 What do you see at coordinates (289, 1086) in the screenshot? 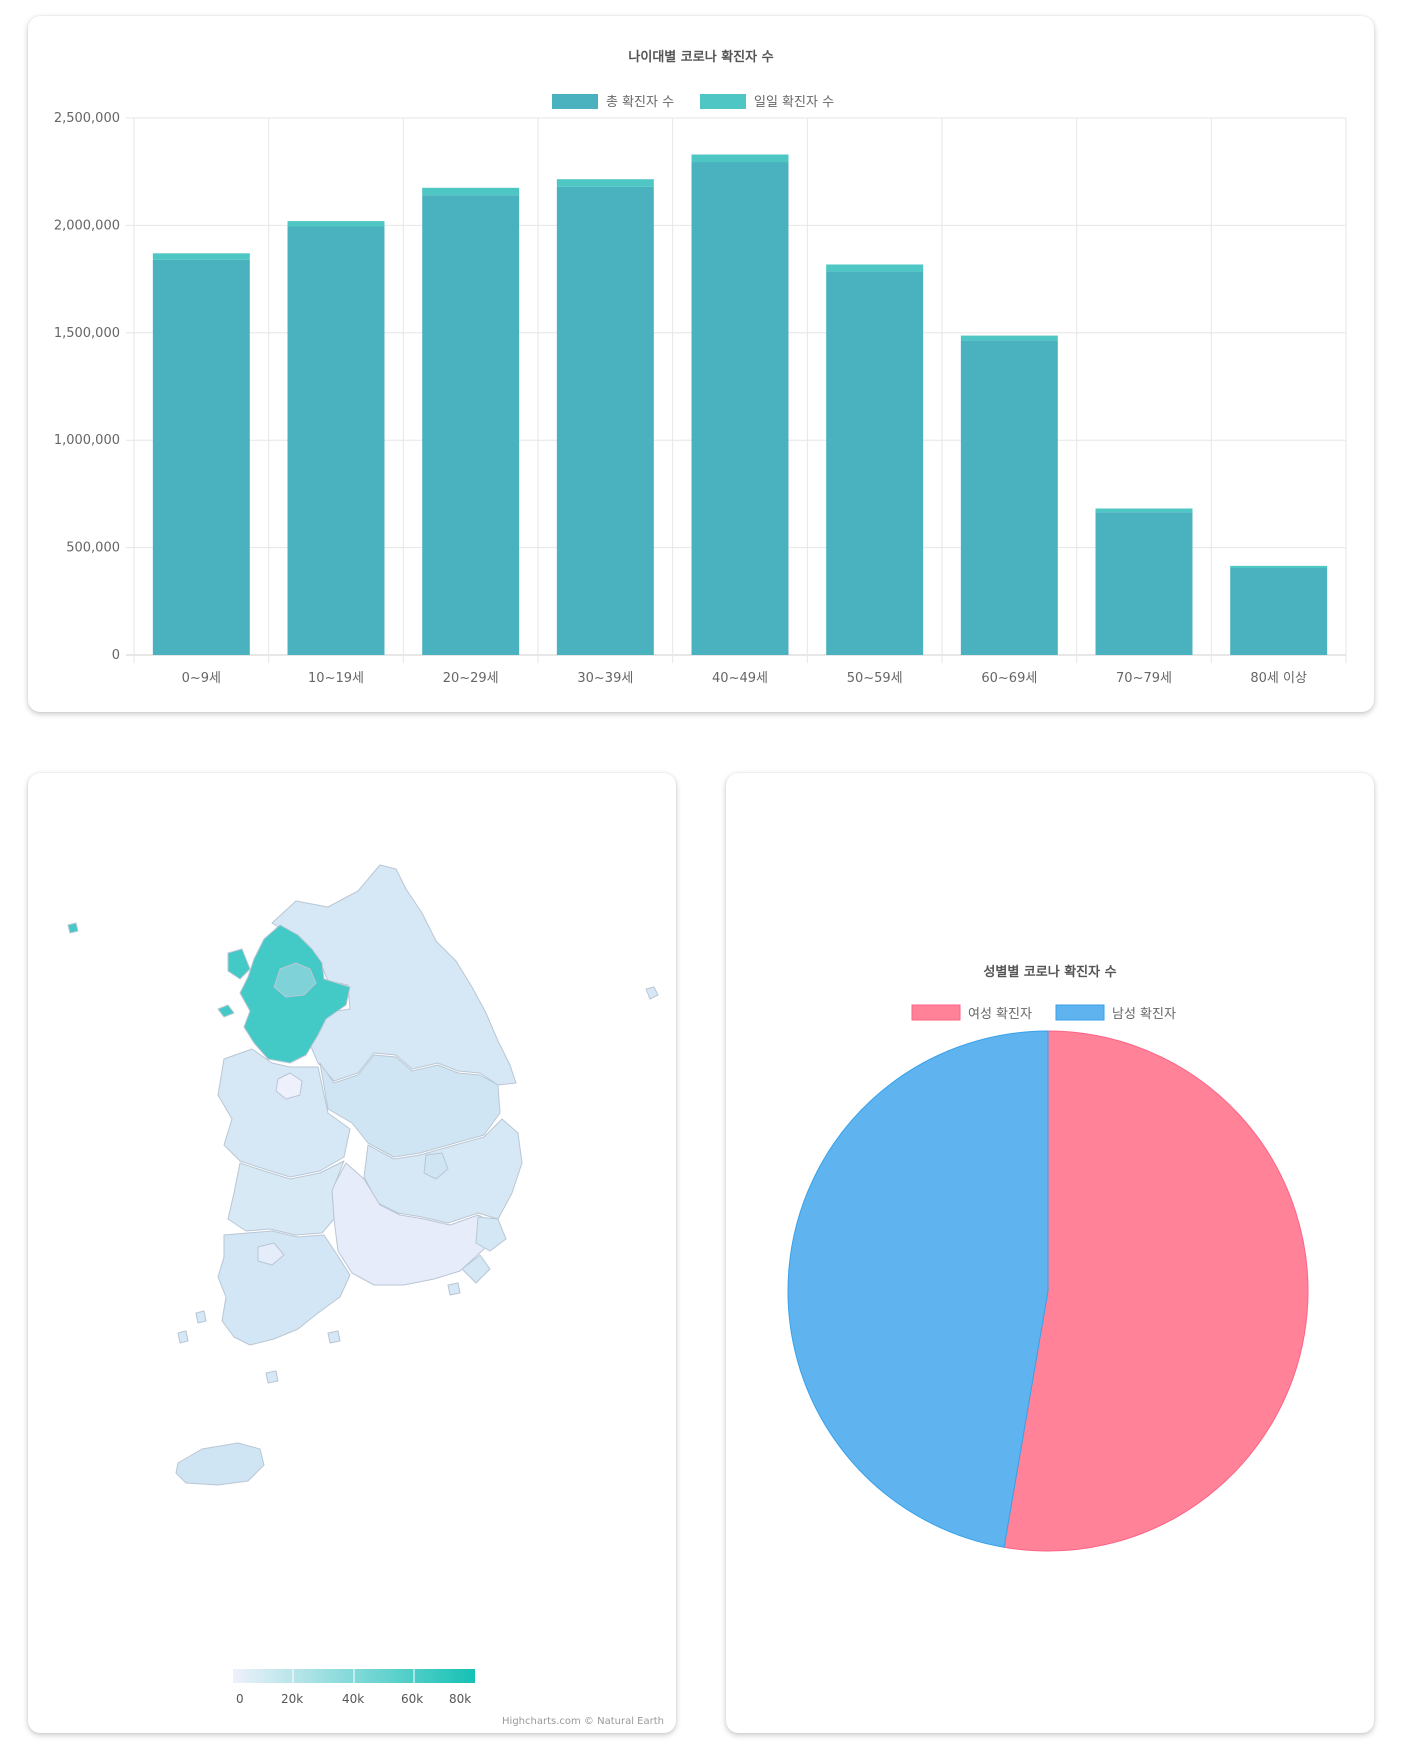
I see `region-daejeon` at bounding box center [289, 1086].